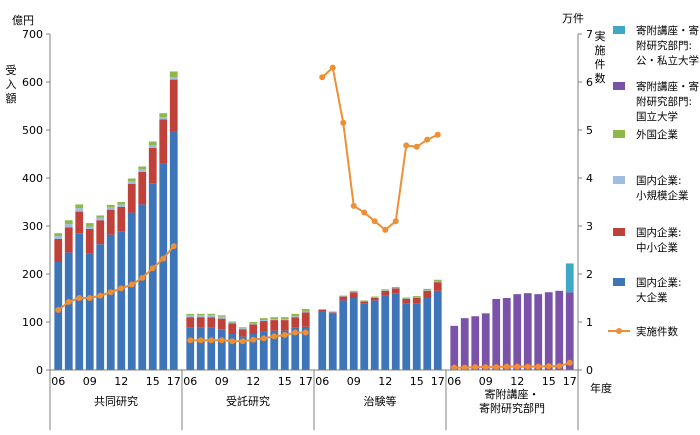  What do you see at coordinates (657, 116) in the screenshot?
I see `legend-label-line: 国立大学` at bounding box center [657, 116].